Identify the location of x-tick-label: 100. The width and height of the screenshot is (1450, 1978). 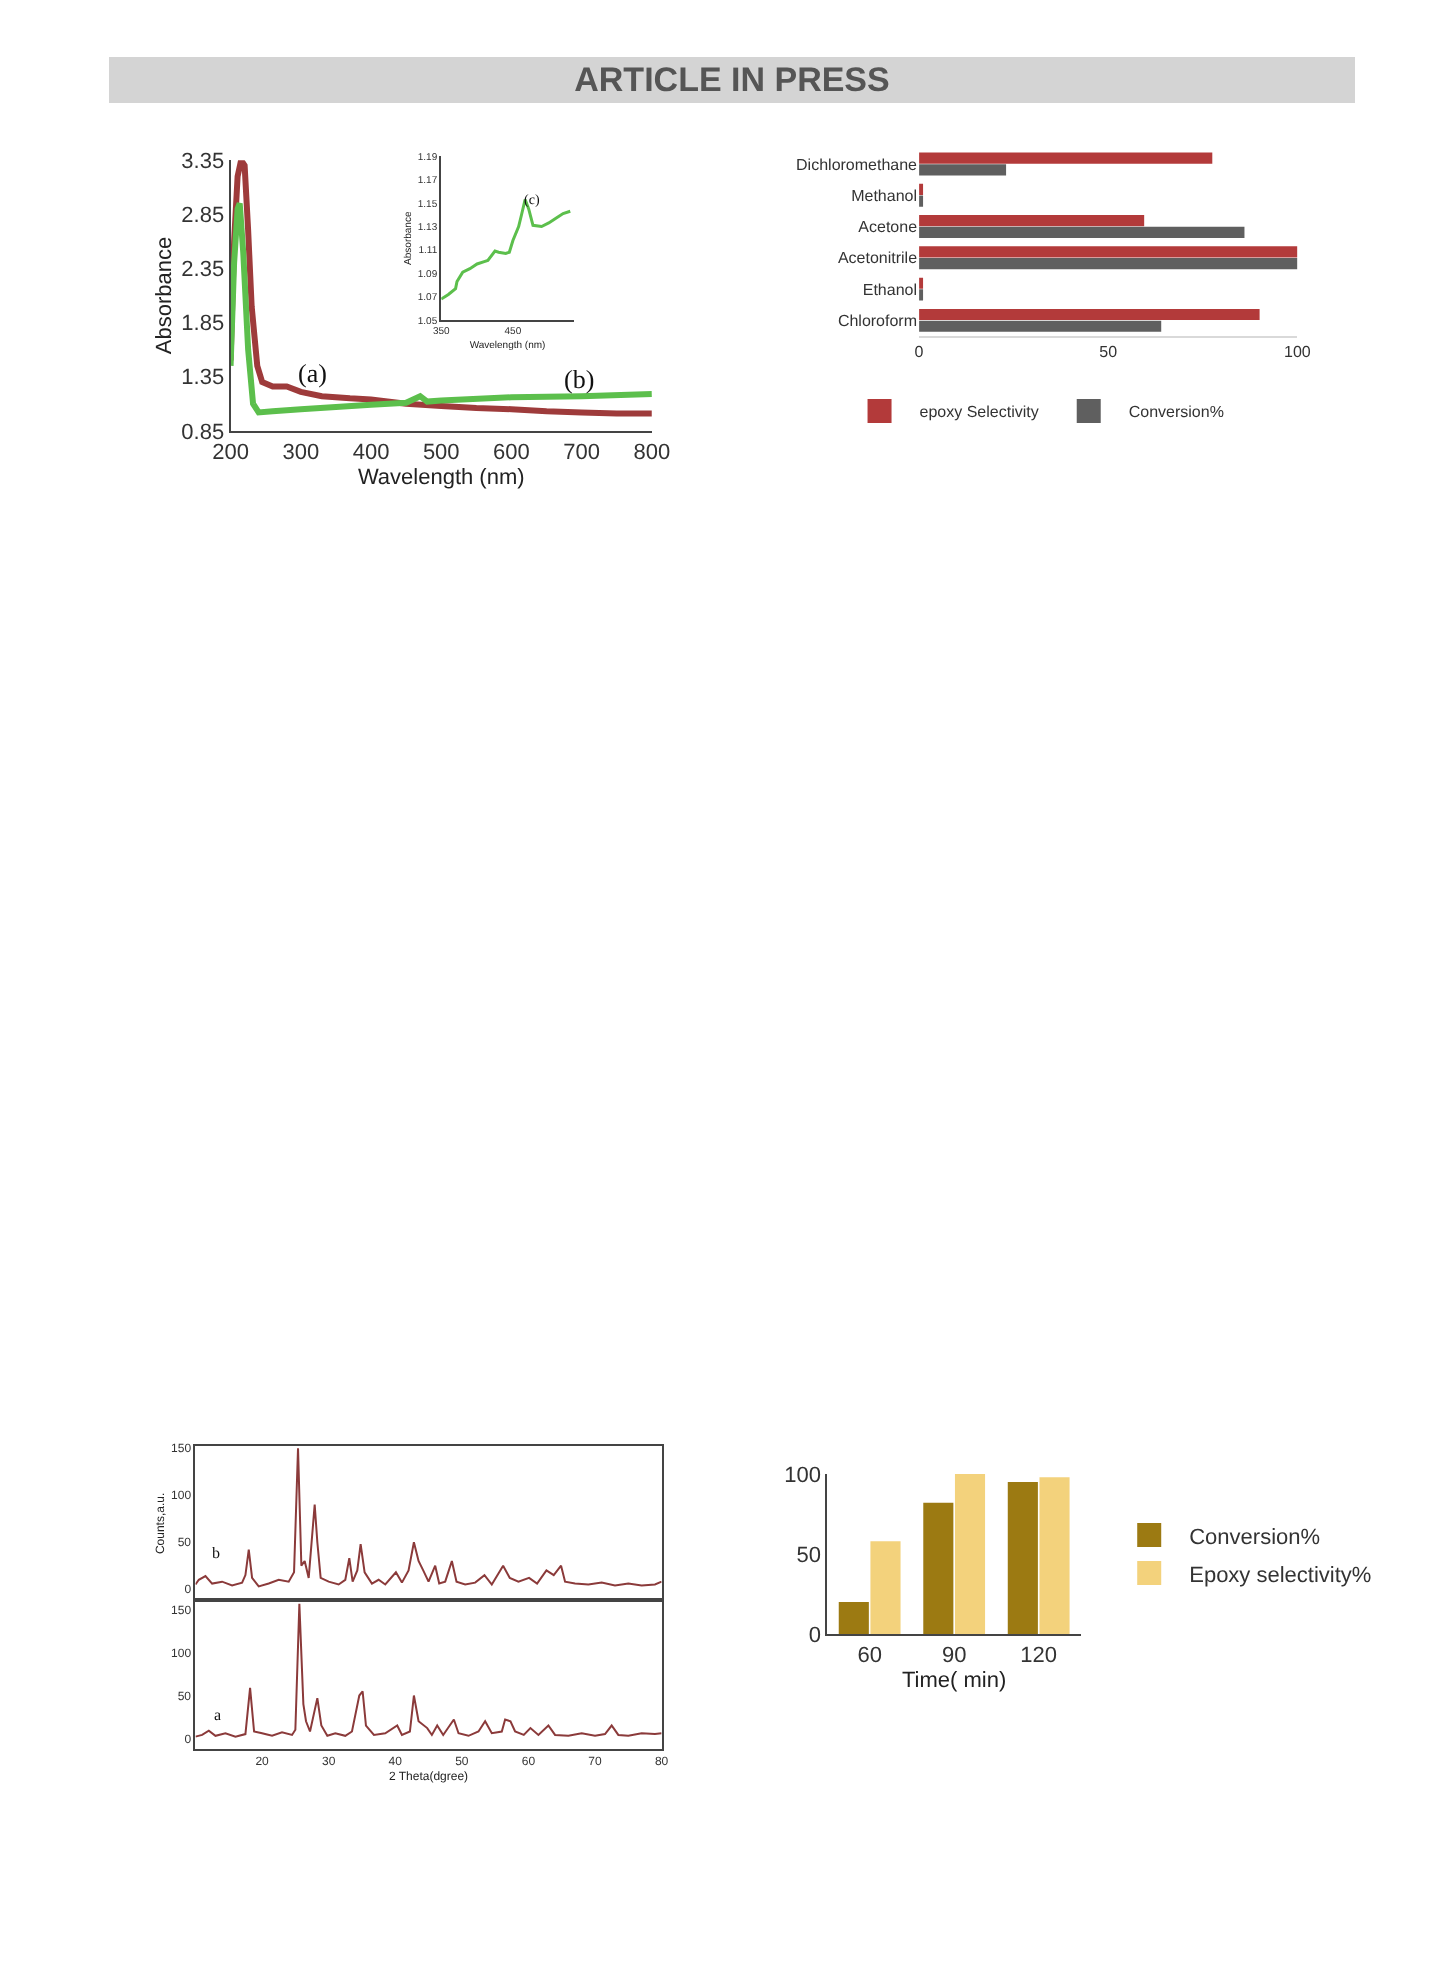
(1298, 352).